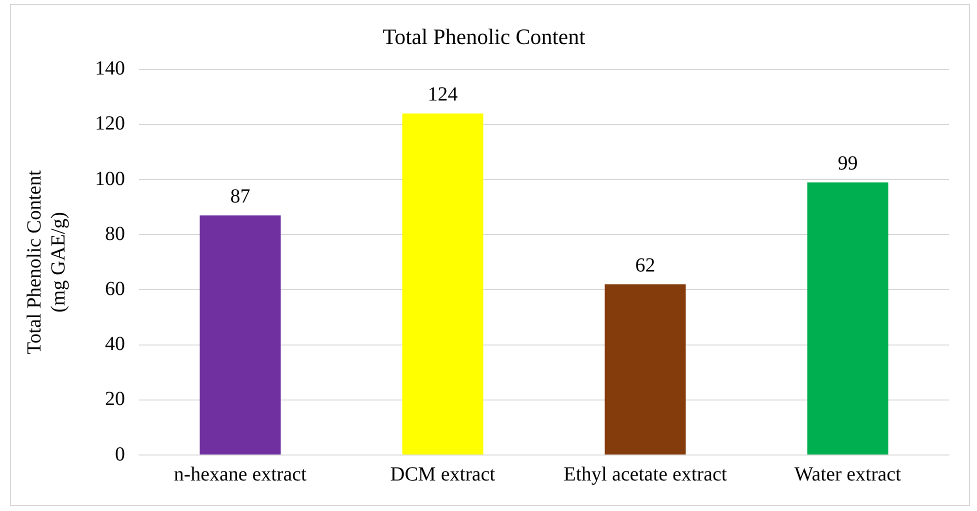 Image resolution: width=977 pixels, height=511 pixels. I want to click on data-label: 62, so click(645, 265).